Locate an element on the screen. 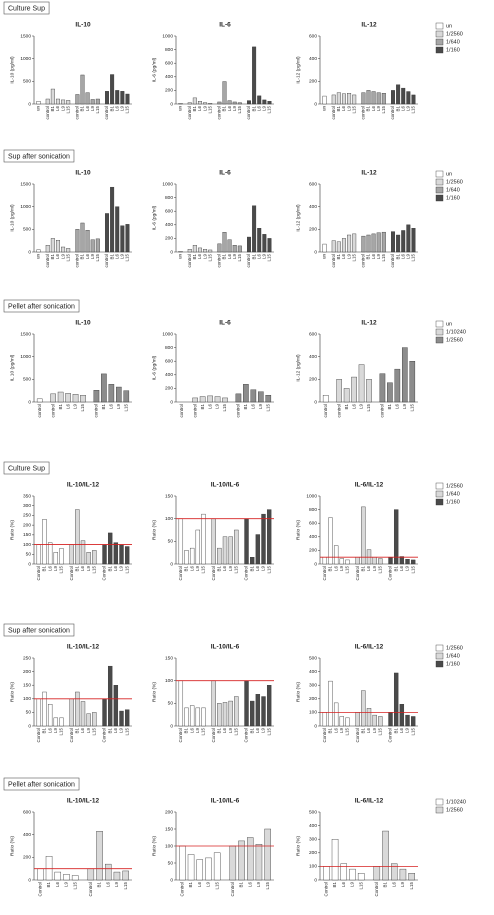  section-label: Sup after sonication is located at coordinates (39, 156).